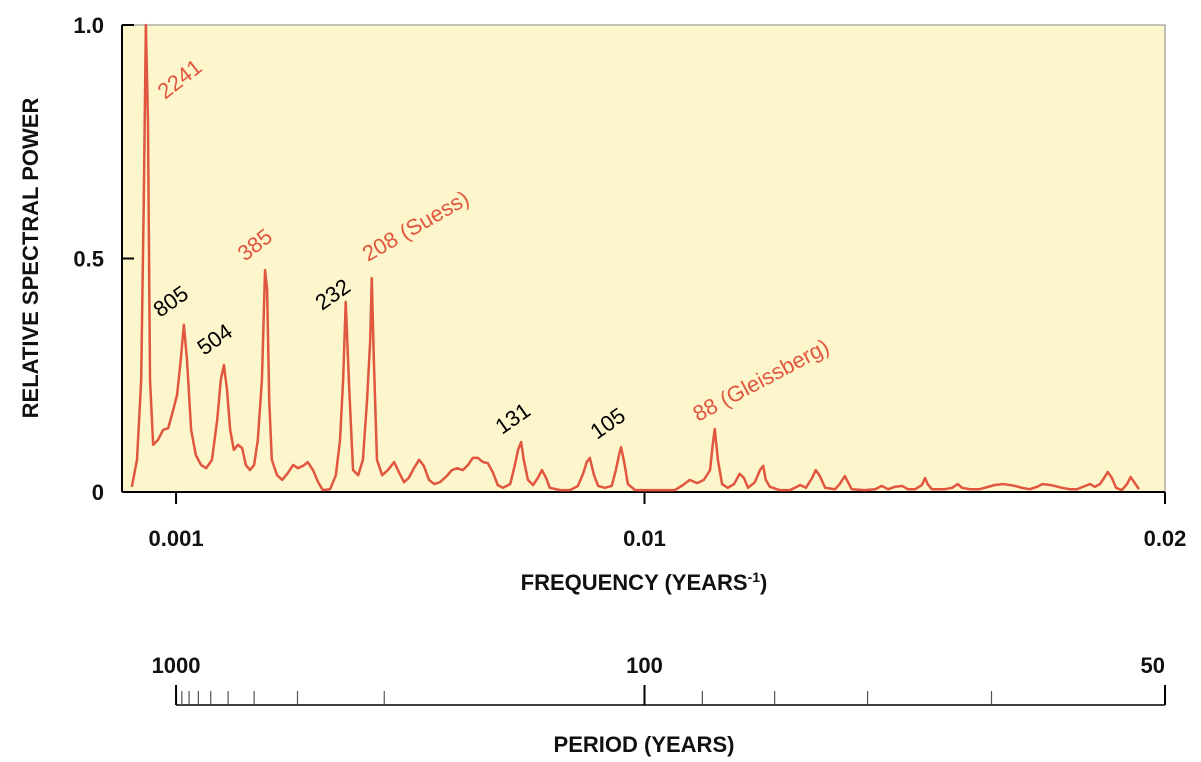 This screenshot has height=762, width=1201. Describe the element at coordinates (98, 492) in the screenshot. I see `y-tick-label: 0` at that location.